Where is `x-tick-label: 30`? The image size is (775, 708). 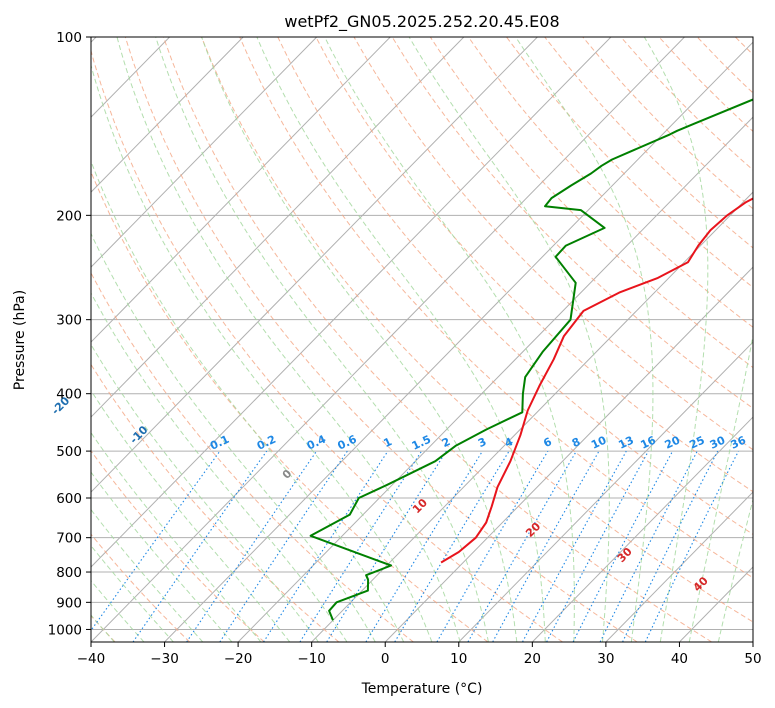
x-tick-label: 30 is located at coordinates (605, 659).